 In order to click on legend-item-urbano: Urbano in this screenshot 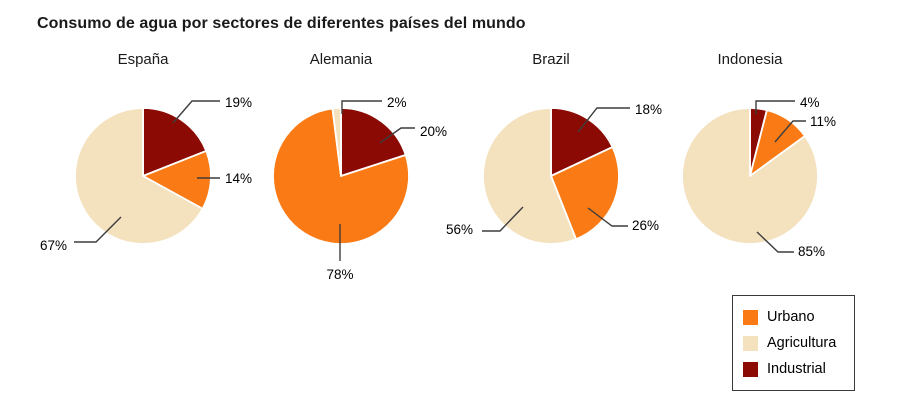, I will do `click(796, 317)`.